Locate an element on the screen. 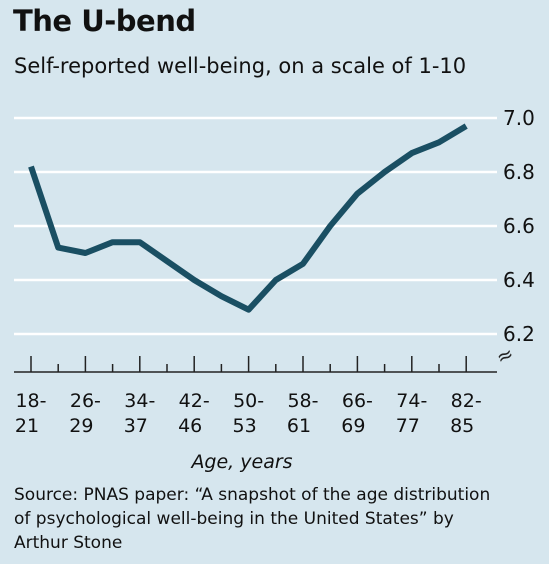 This screenshot has height=564, width=549. x-tick-label: 34- is located at coordinates (139, 401).